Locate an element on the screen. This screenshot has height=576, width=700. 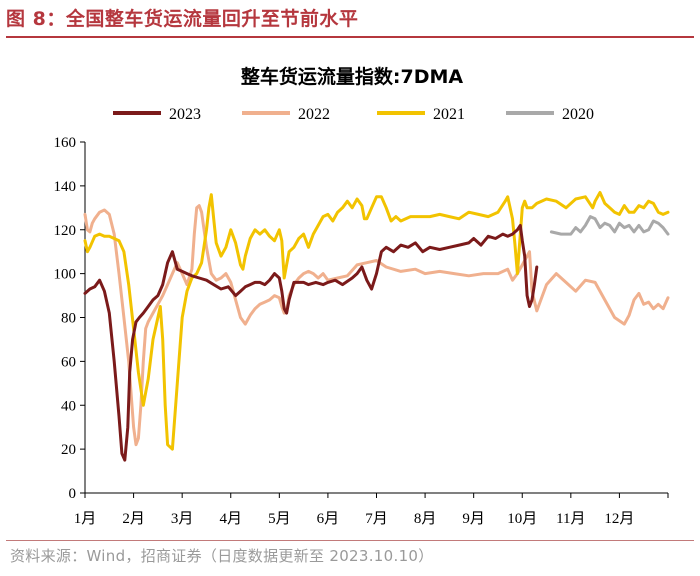
x-tick-label: 8月 is located at coordinates (425, 519).